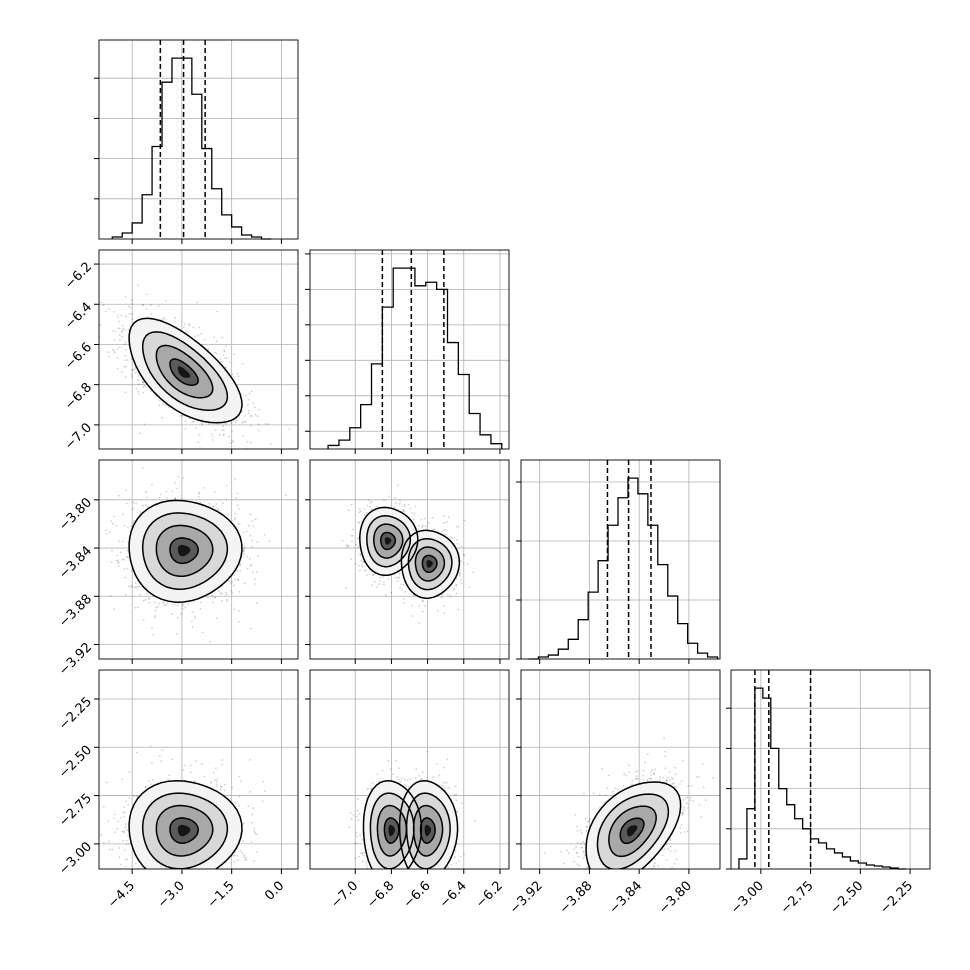  What do you see at coordinates (198, 559) in the screenshot?
I see `axes-frame` at bounding box center [198, 559].